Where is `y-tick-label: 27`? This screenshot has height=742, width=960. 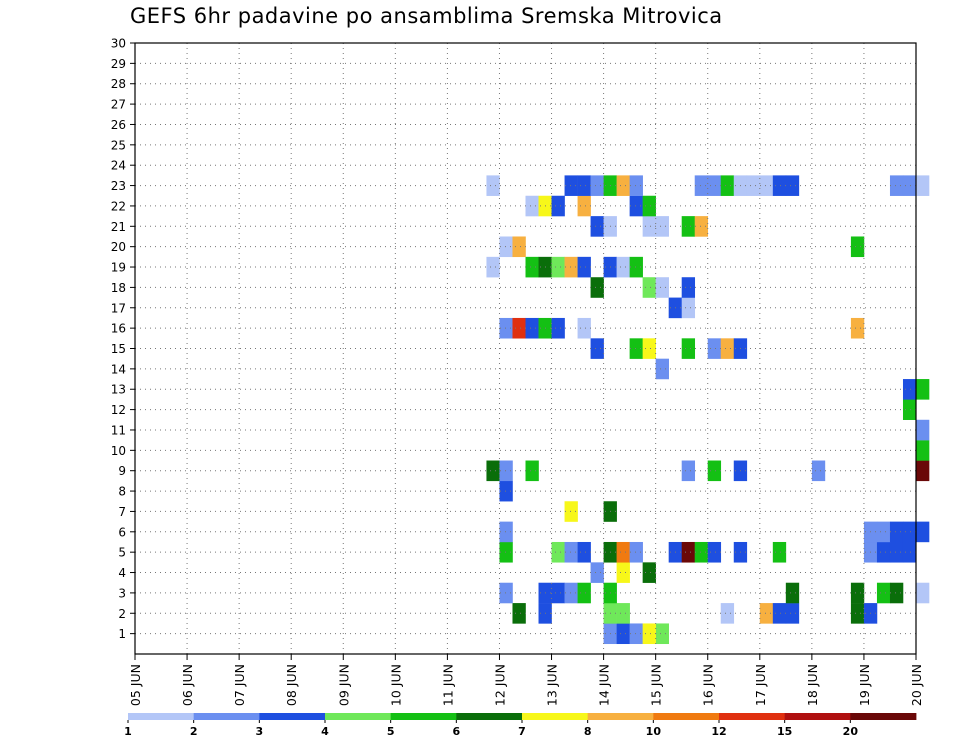 y-tick-label: 27 is located at coordinates (118, 105).